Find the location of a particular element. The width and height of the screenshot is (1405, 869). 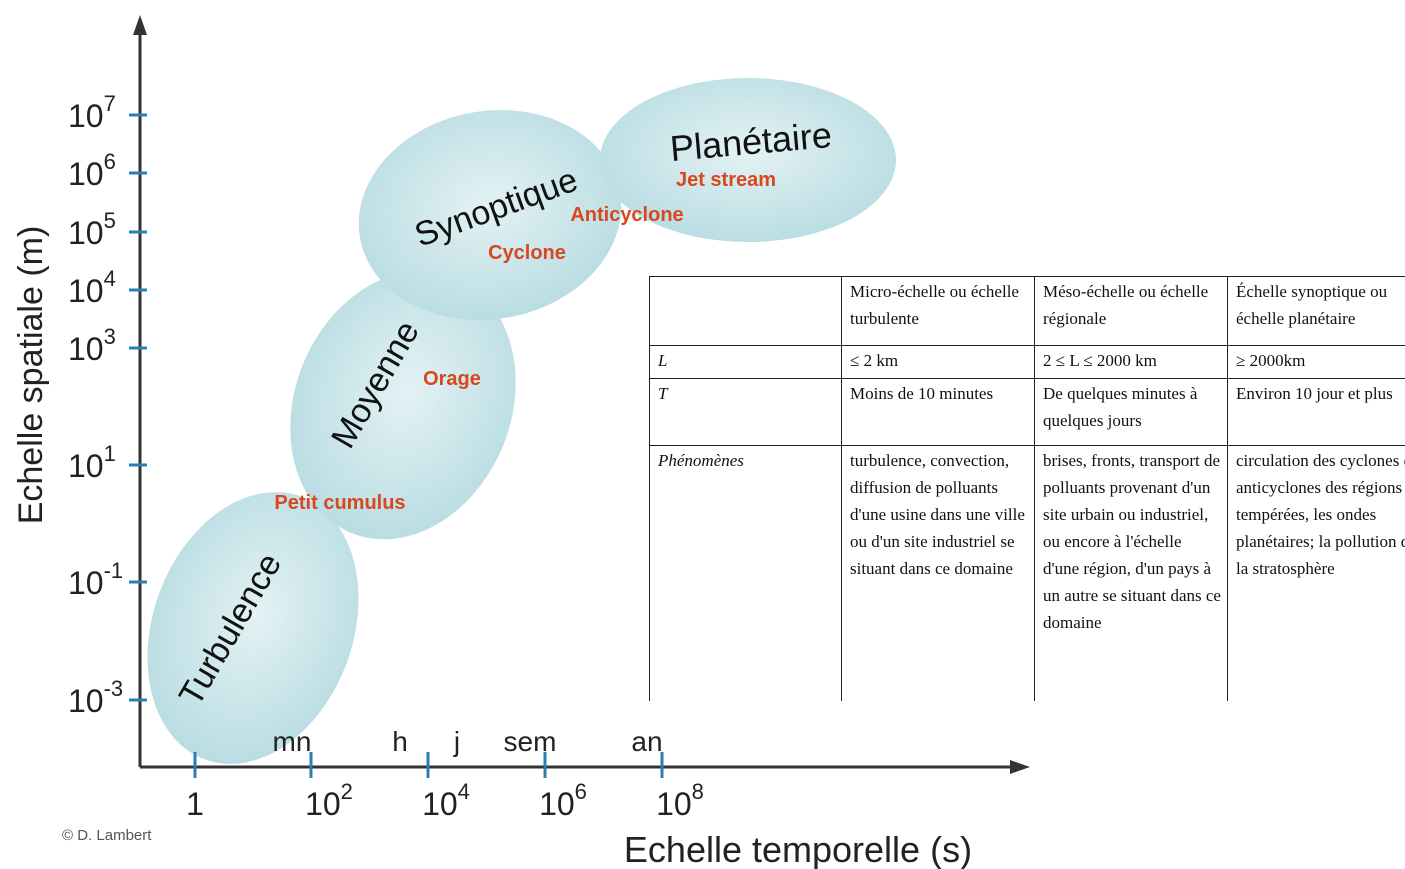

tick-label: 10⁻³ is located at coordinates (95, 697).